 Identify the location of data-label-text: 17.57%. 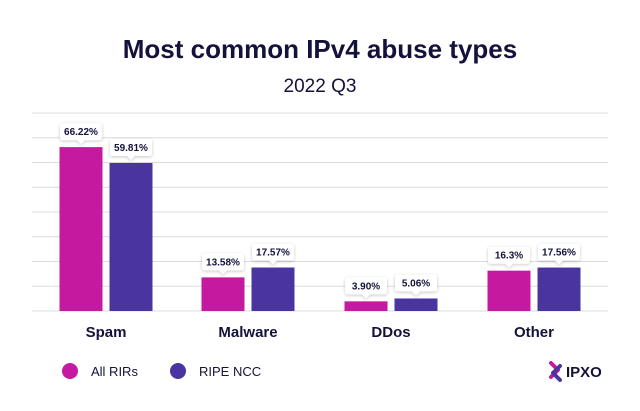
(273, 253).